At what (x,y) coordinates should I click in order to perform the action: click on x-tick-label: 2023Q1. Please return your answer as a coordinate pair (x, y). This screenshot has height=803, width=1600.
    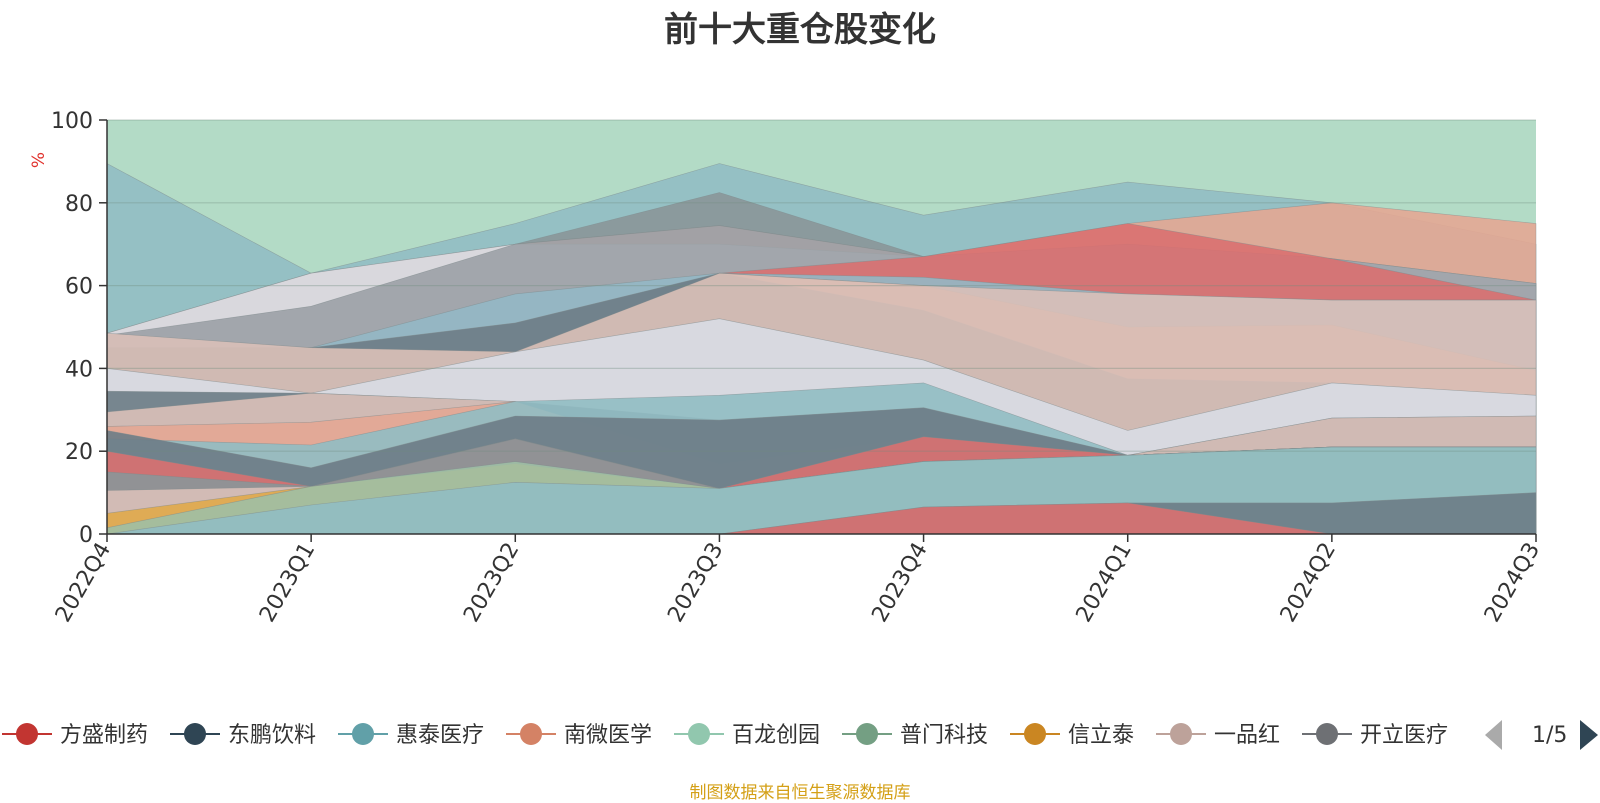
    Looking at the image, I should click on (287, 583).